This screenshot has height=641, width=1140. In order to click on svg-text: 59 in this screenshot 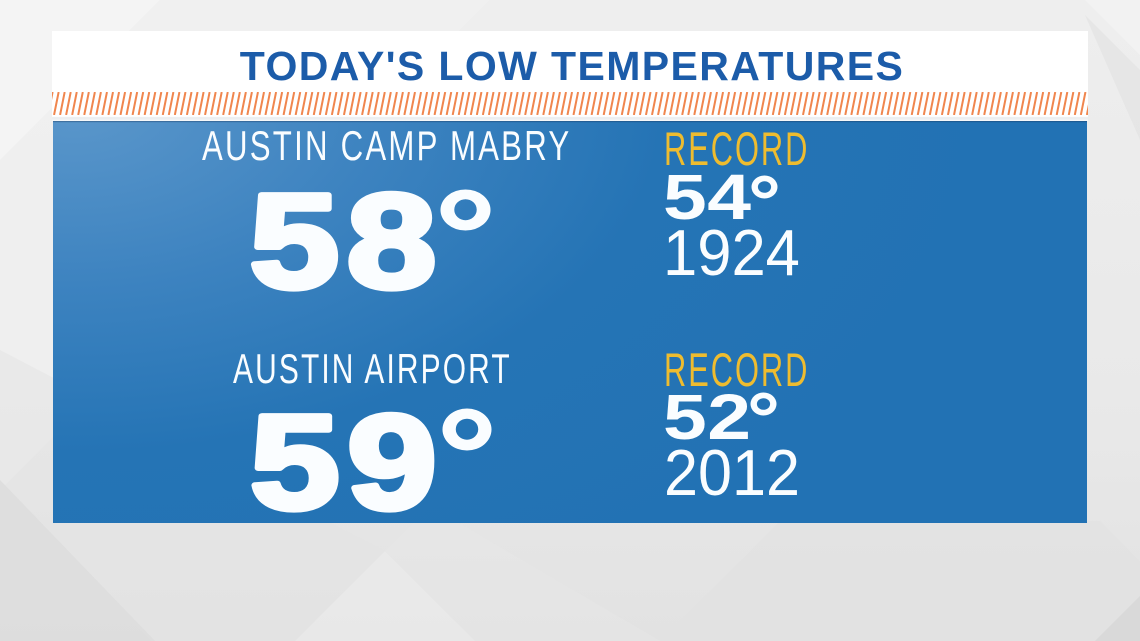, I will do `click(347, 461)`.